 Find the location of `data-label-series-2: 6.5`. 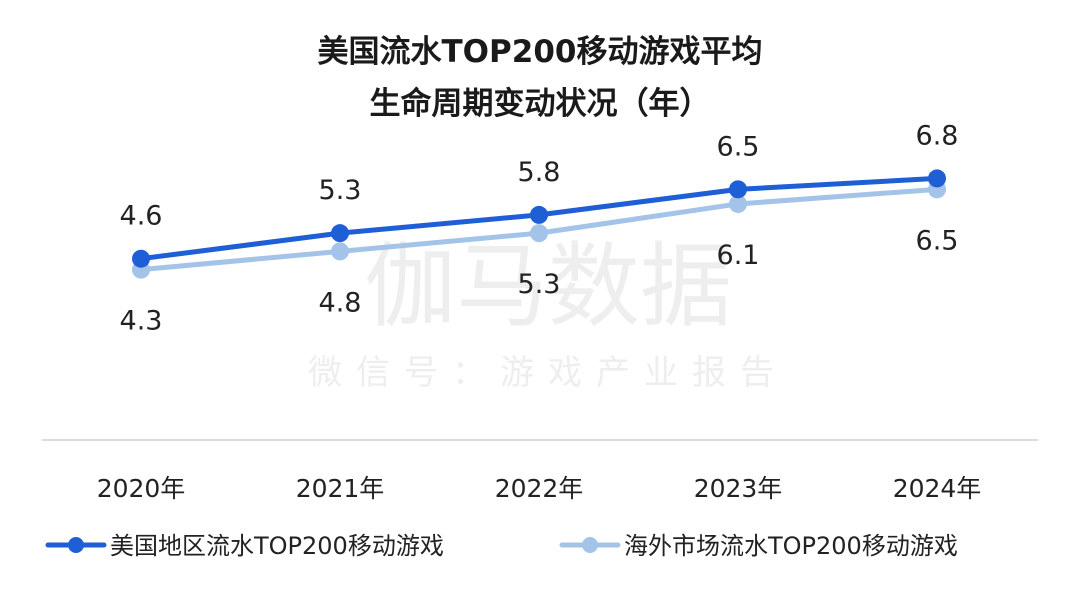

data-label-series-2: 6.5 is located at coordinates (937, 240).